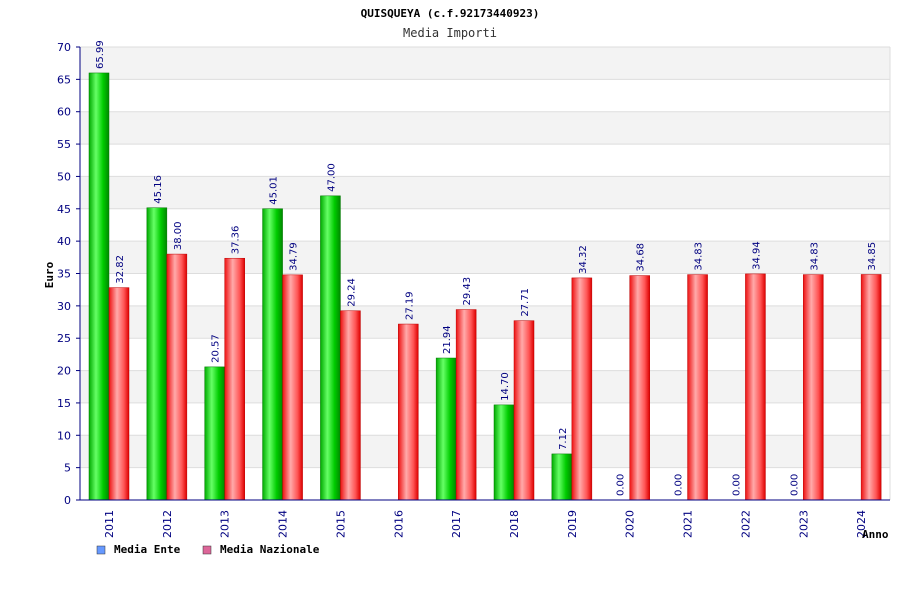 The width and height of the screenshot is (900, 600). Describe the element at coordinates (699, 256) in the screenshot. I see `data-label-media-nazionale-2021: 34.83` at that location.